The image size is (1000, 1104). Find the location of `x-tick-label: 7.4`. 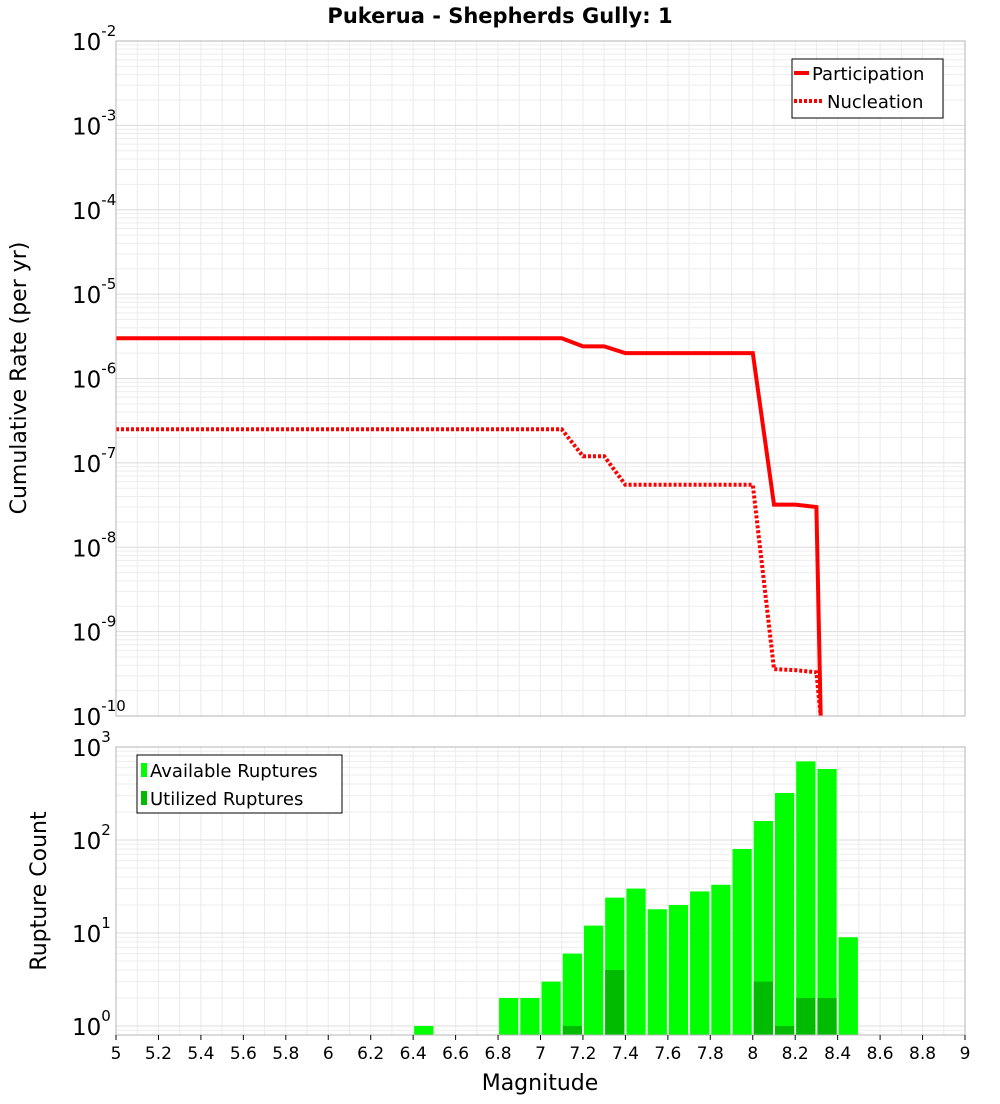

x-tick-label: 7.4 is located at coordinates (625, 1054).